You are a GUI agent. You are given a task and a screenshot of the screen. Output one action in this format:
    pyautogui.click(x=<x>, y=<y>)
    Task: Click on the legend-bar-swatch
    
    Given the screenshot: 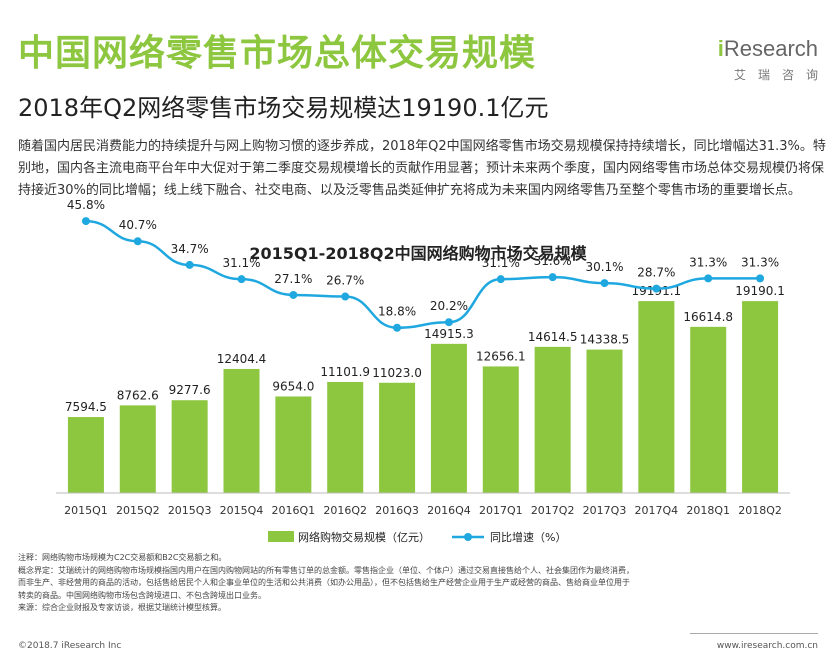 What is the action you would take?
    pyautogui.click(x=281, y=536)
    